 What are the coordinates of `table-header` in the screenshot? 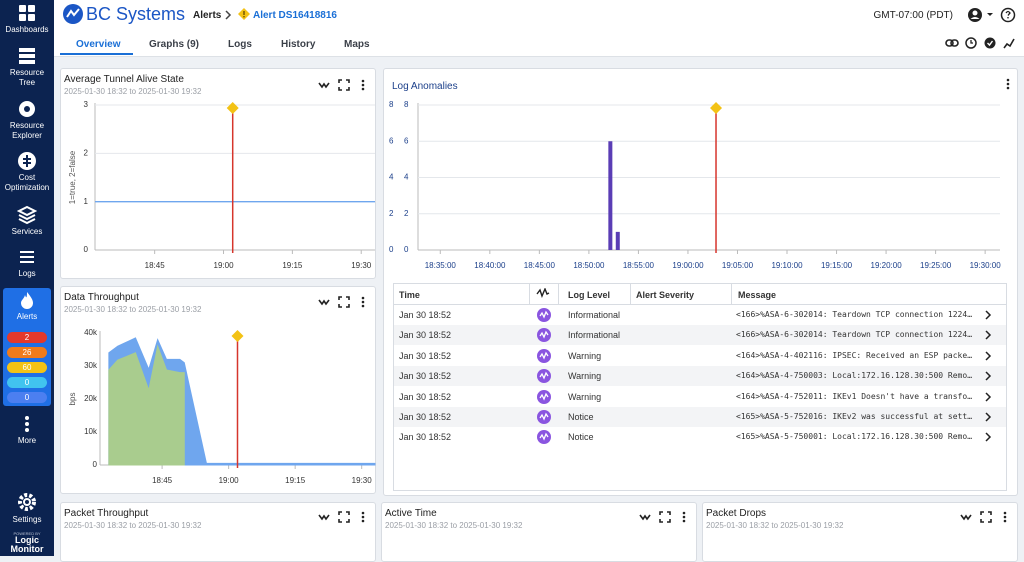 It's located at (700, 294).